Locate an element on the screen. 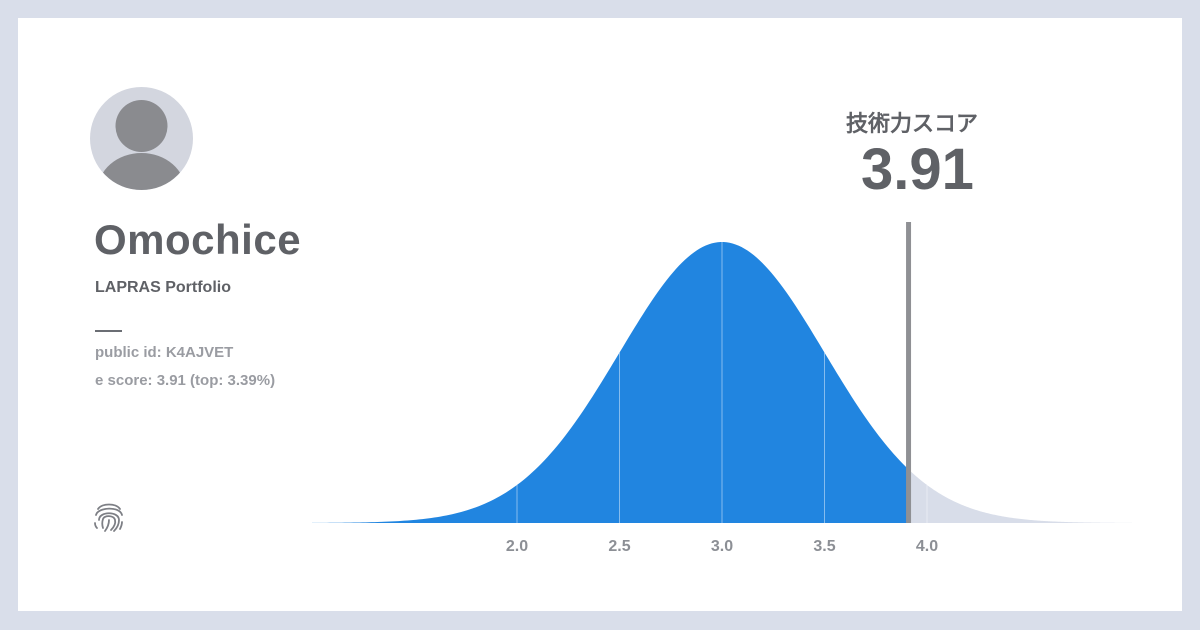 The height and width of the screenshot is (630, 1200). score-label: 技術力スコア is located at coordinates (912, 123).